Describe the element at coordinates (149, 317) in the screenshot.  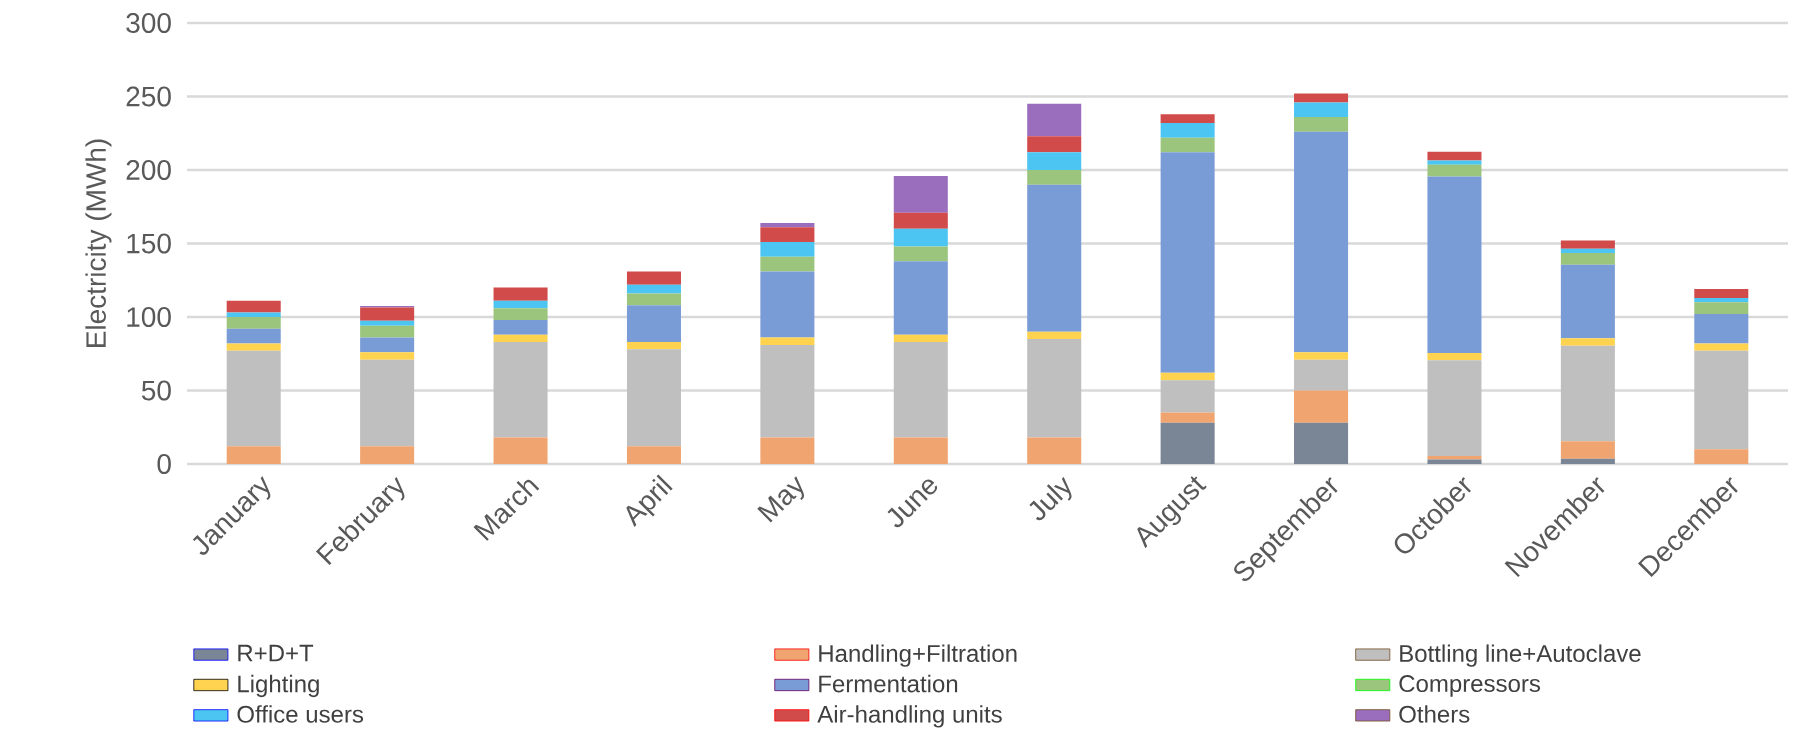
I see `y-tick-label: 100` at that location.